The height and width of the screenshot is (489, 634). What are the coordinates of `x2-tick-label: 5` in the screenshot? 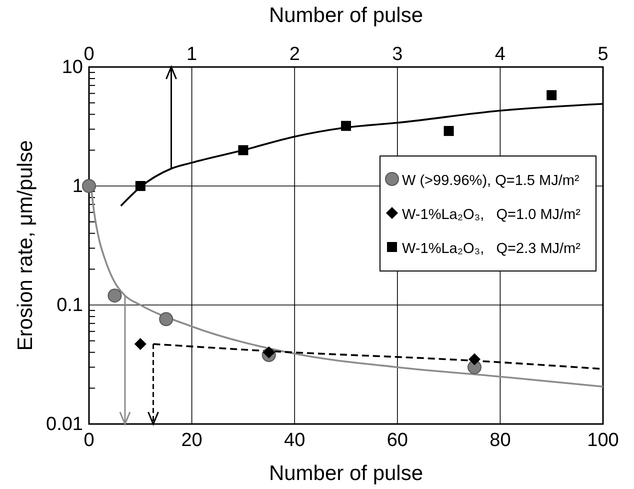 It's located at (603, 55).